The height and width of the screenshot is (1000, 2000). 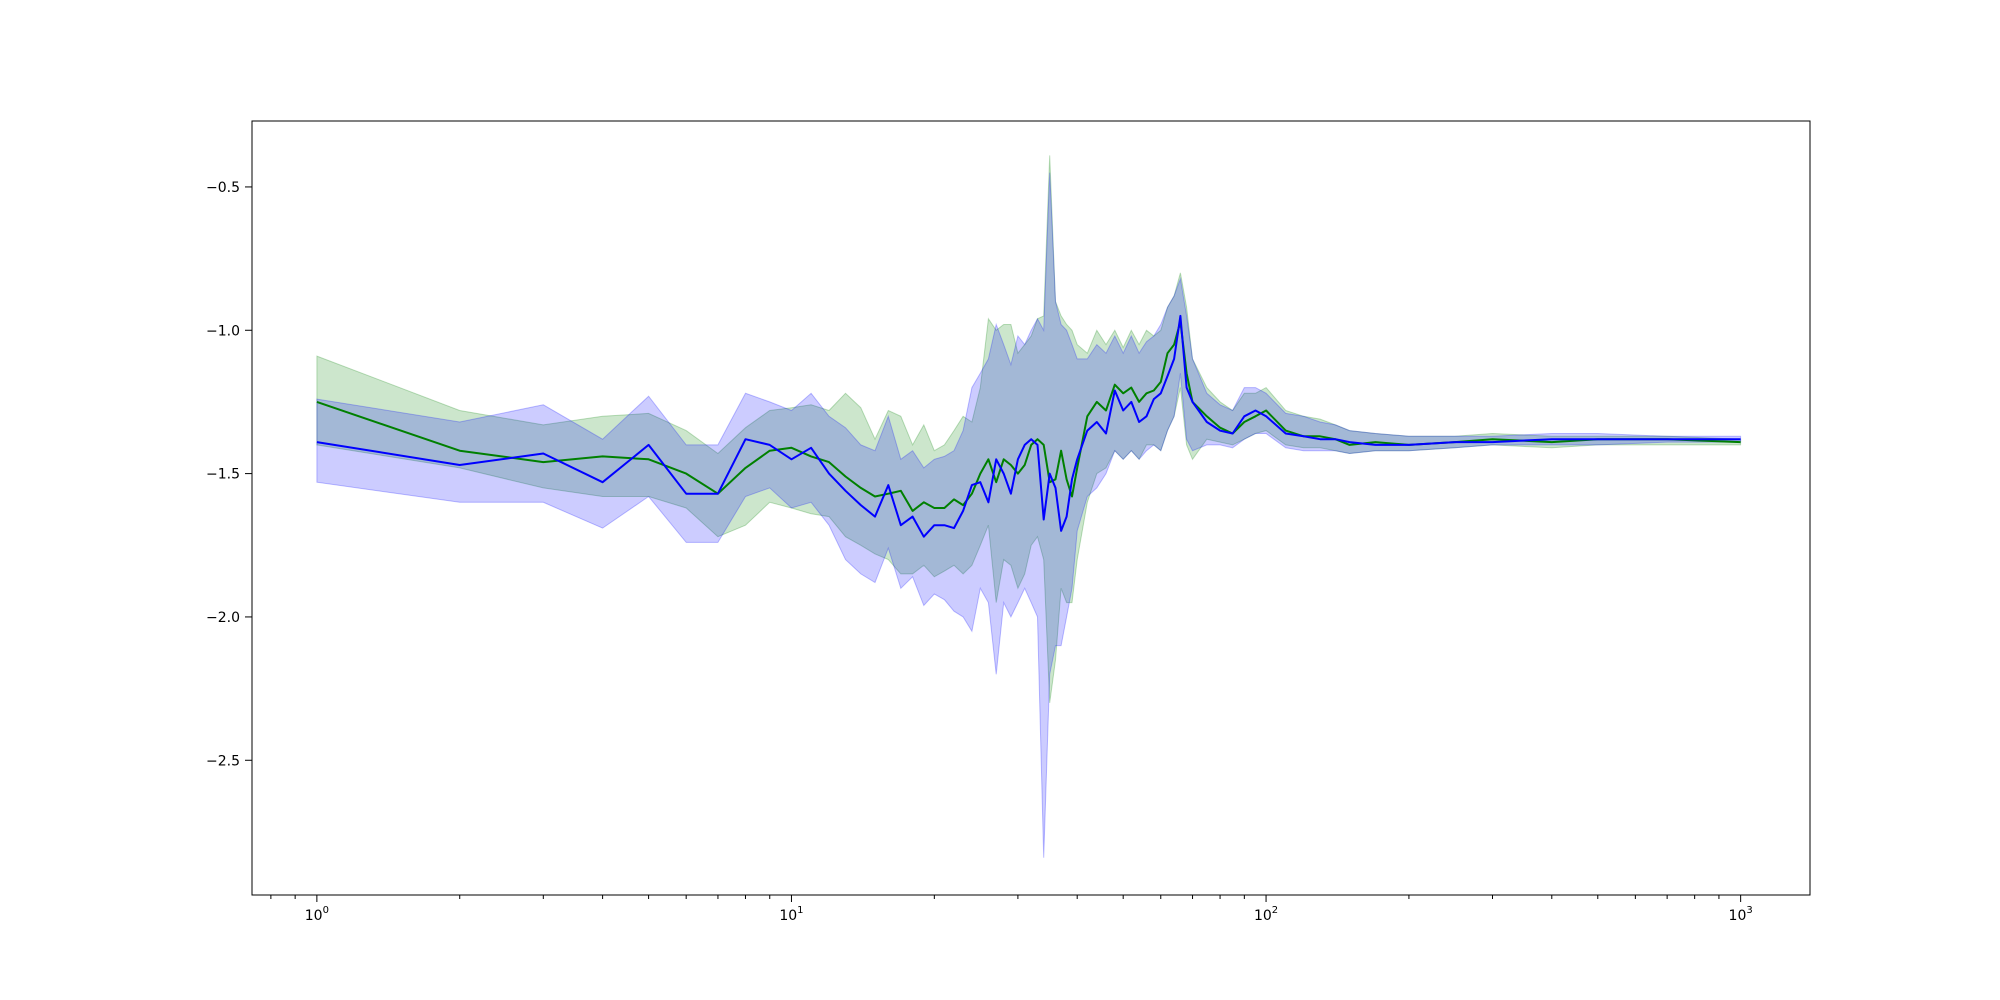 I want to click on x-tick-label: 10¹, so click(x=791, y=914).